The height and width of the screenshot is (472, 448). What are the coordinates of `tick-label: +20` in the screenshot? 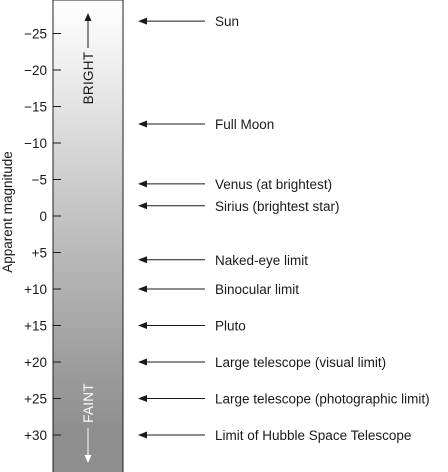 It's located at (35, 362).